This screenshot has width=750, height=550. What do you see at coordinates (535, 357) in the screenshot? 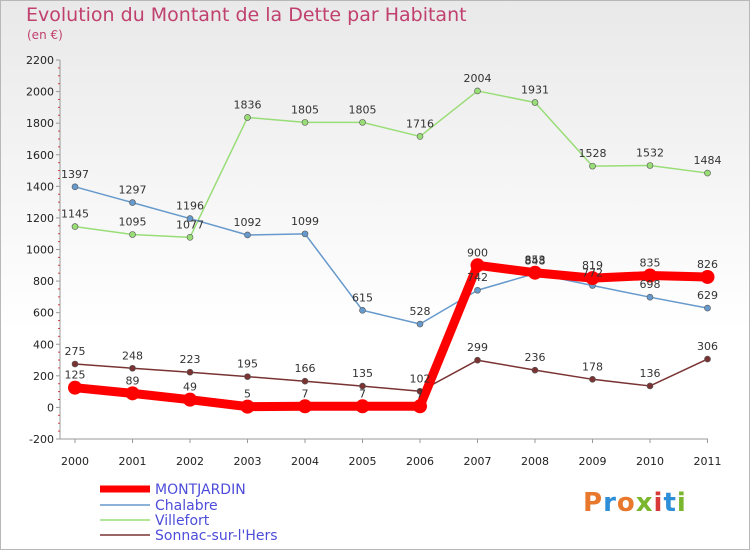
I see `data-label: 236` at bounding box center [535, 357].